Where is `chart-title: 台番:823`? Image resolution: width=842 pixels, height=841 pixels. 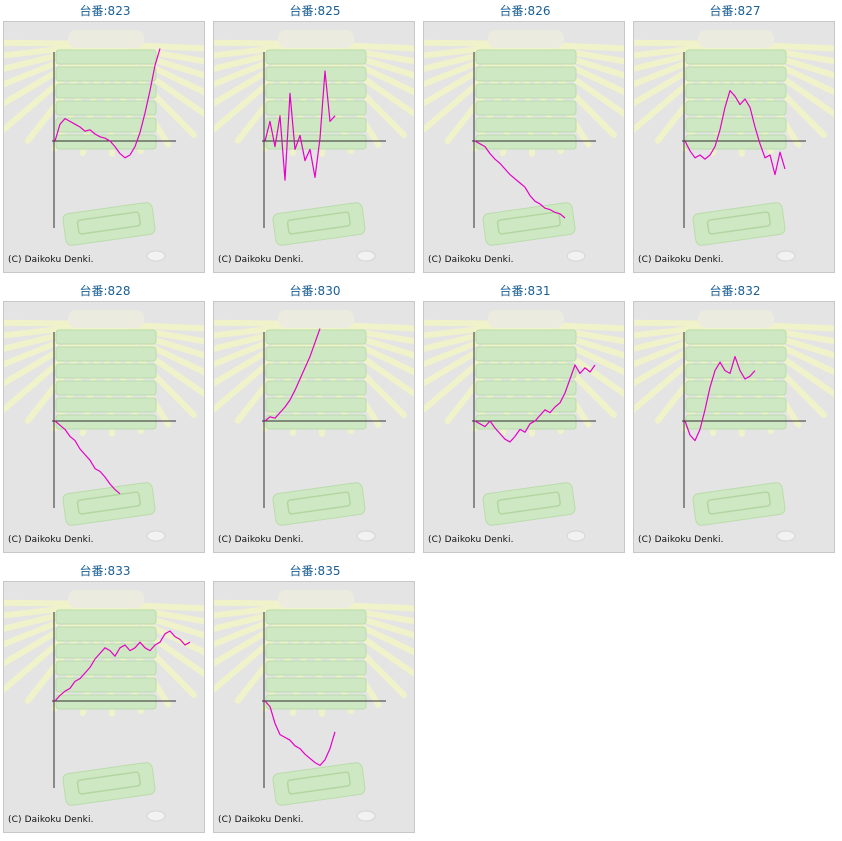 chart-title: 台番:823 is located at coordinates (105, 11).